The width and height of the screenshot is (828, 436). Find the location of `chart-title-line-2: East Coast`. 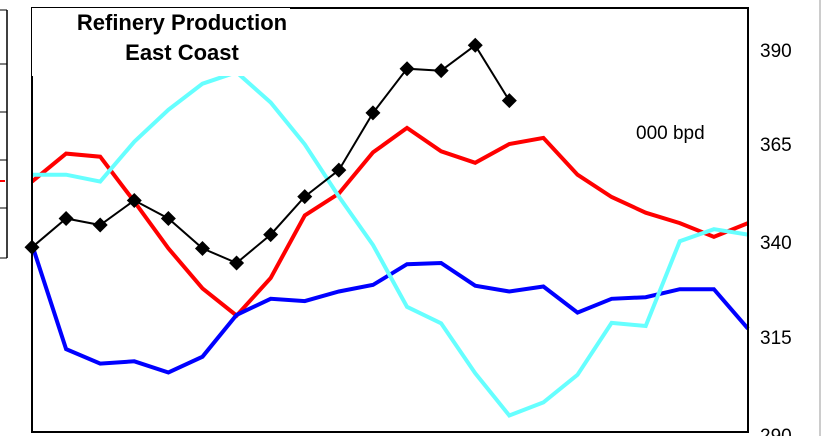

chart-title-line-2: East Coast is located at coordinates (182, 52).